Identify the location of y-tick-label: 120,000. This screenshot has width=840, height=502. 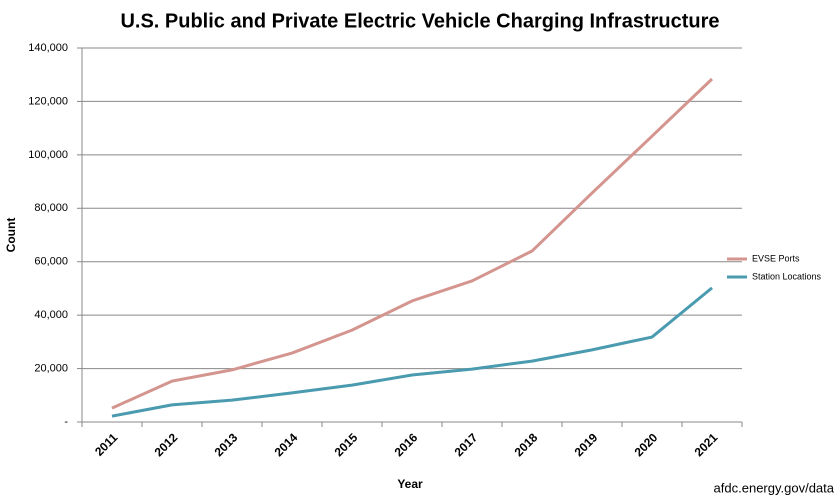
(48, 101).